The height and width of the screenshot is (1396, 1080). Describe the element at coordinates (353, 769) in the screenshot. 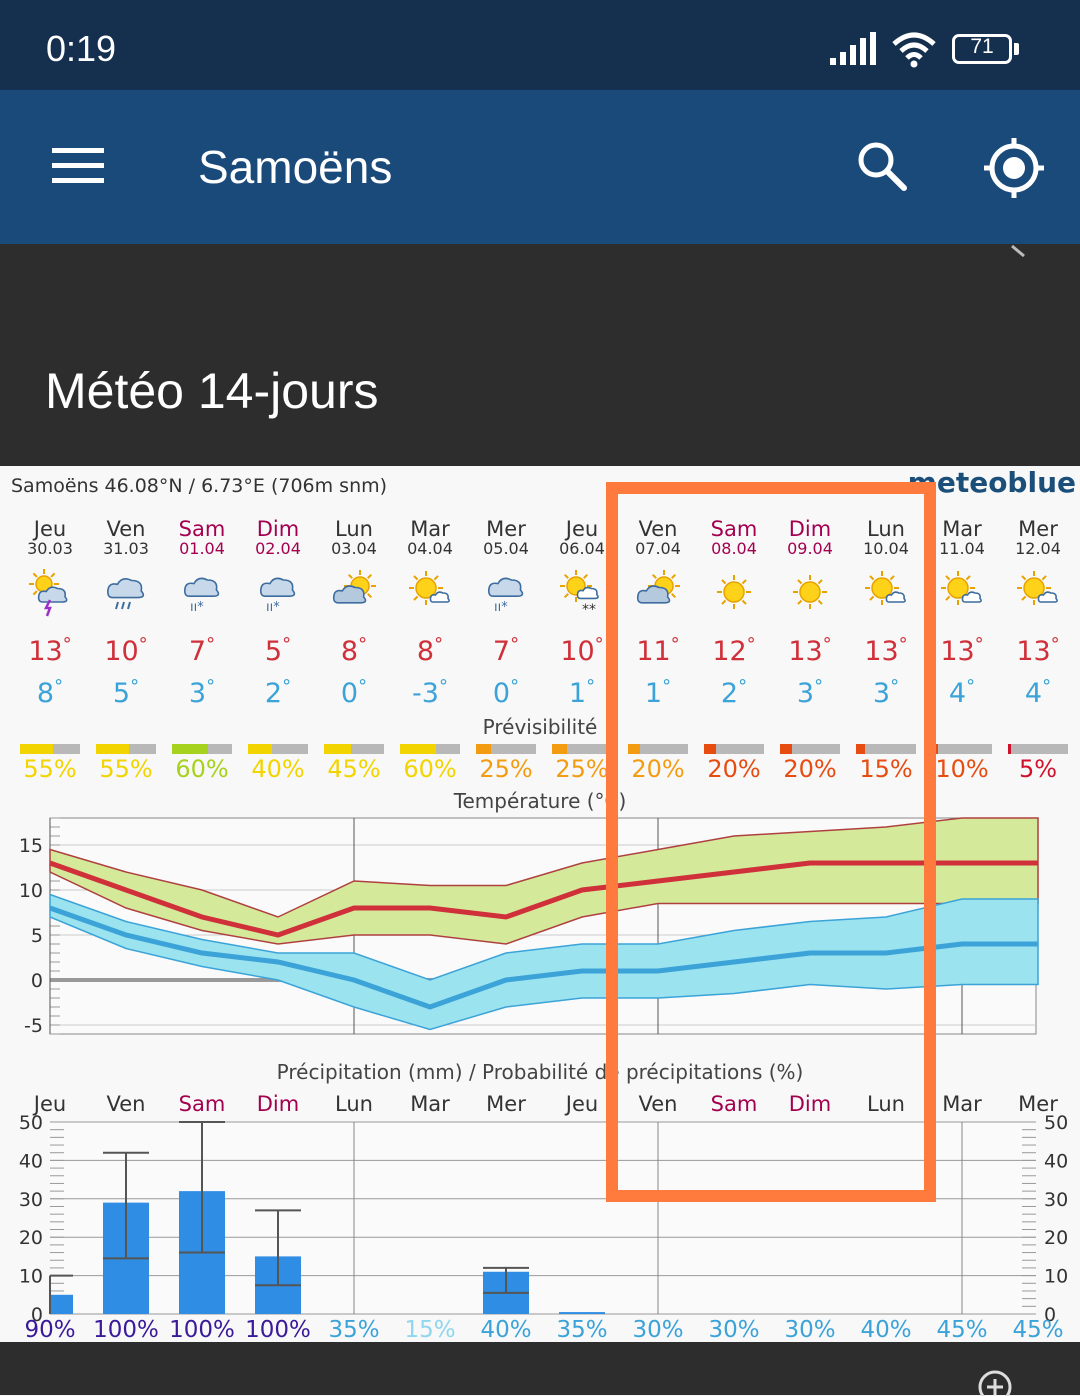

I see `predictability-value: 45%` at that location.